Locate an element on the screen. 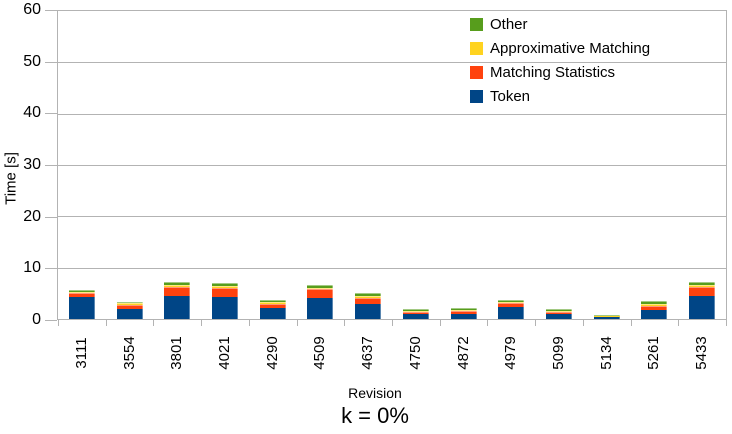  x-tick-label: 5099 is located at coordinates (558, 353).